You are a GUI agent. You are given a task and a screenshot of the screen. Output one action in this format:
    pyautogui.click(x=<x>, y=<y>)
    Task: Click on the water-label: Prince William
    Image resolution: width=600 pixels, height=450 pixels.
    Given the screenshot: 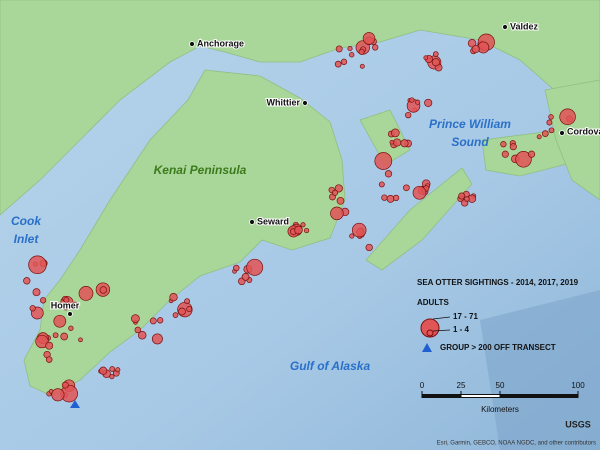 What is the action you would take?
    pyautogui.click(x=470, y=124)
    